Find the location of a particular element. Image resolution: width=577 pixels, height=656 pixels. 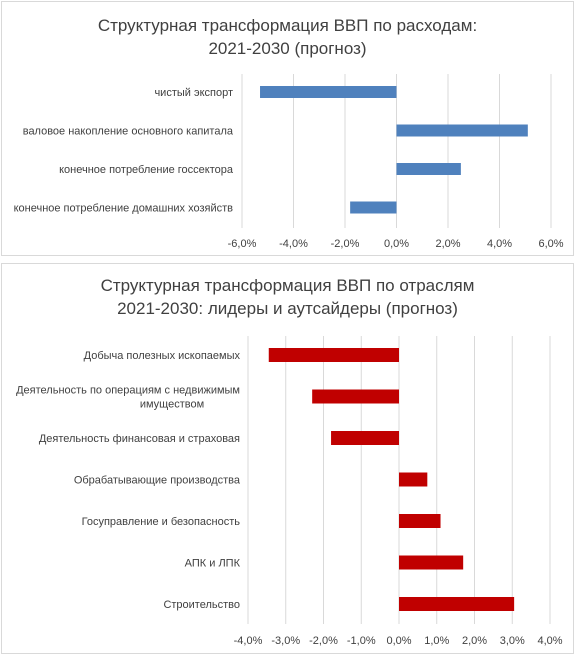

category-label: чистый экспорт is located at coordinates (193, 93).